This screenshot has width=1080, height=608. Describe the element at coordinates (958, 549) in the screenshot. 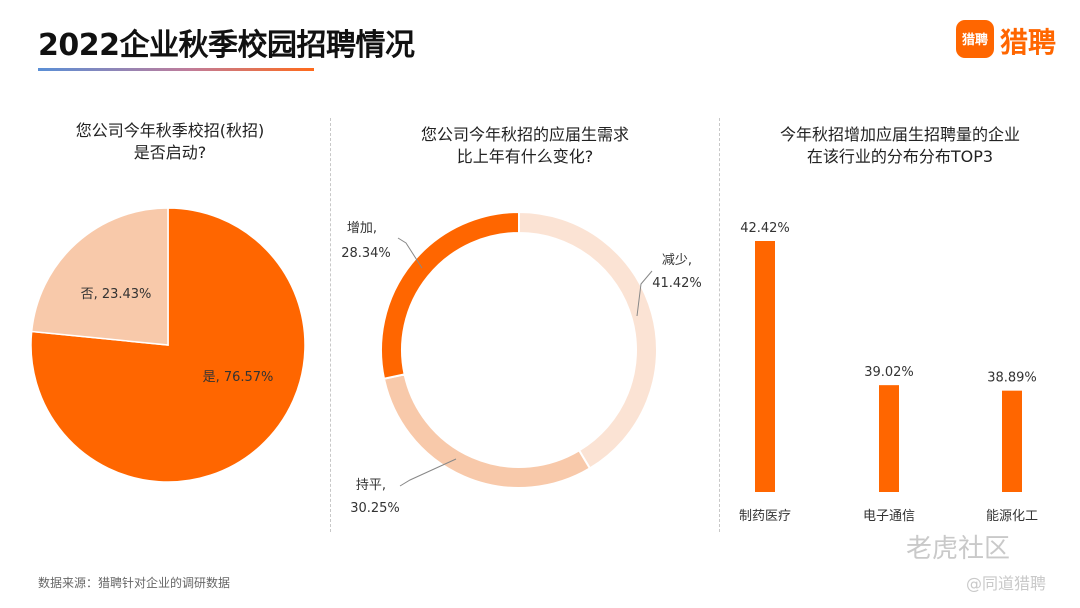

I see `watermark-main: 老虎社区` at that location.